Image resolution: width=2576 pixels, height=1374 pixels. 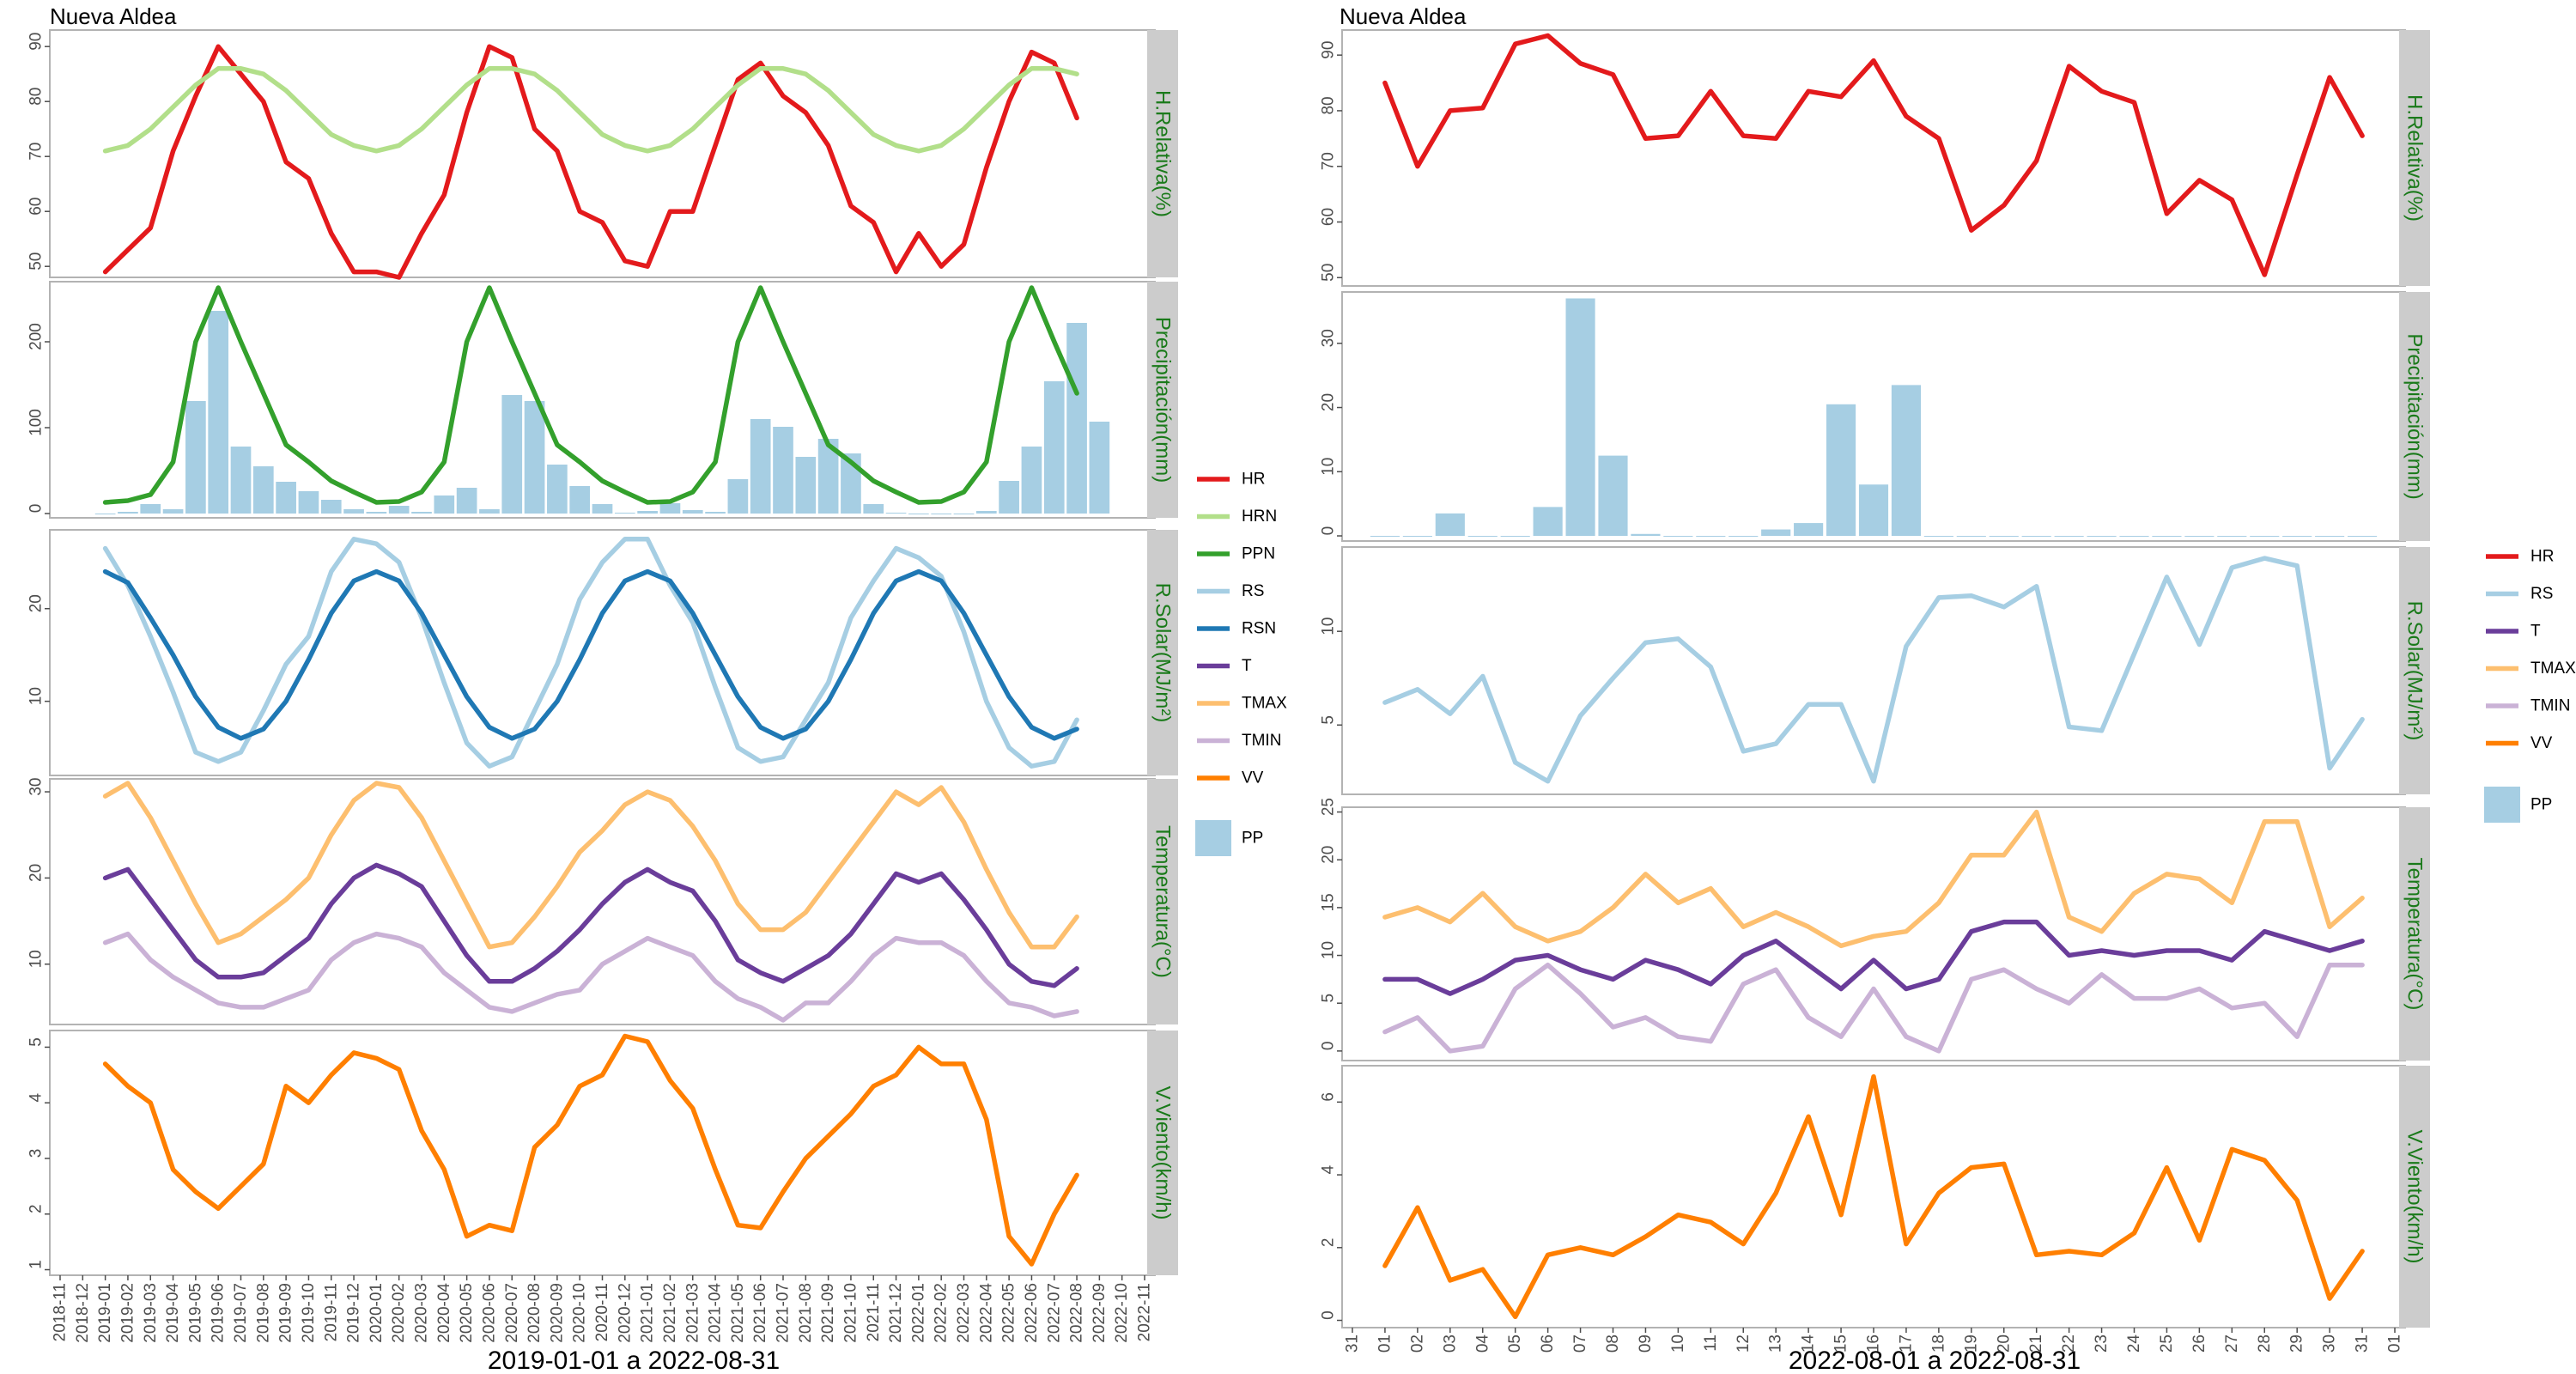 I want to click on legend-swatch-pp, so click(x=1213, y=838).